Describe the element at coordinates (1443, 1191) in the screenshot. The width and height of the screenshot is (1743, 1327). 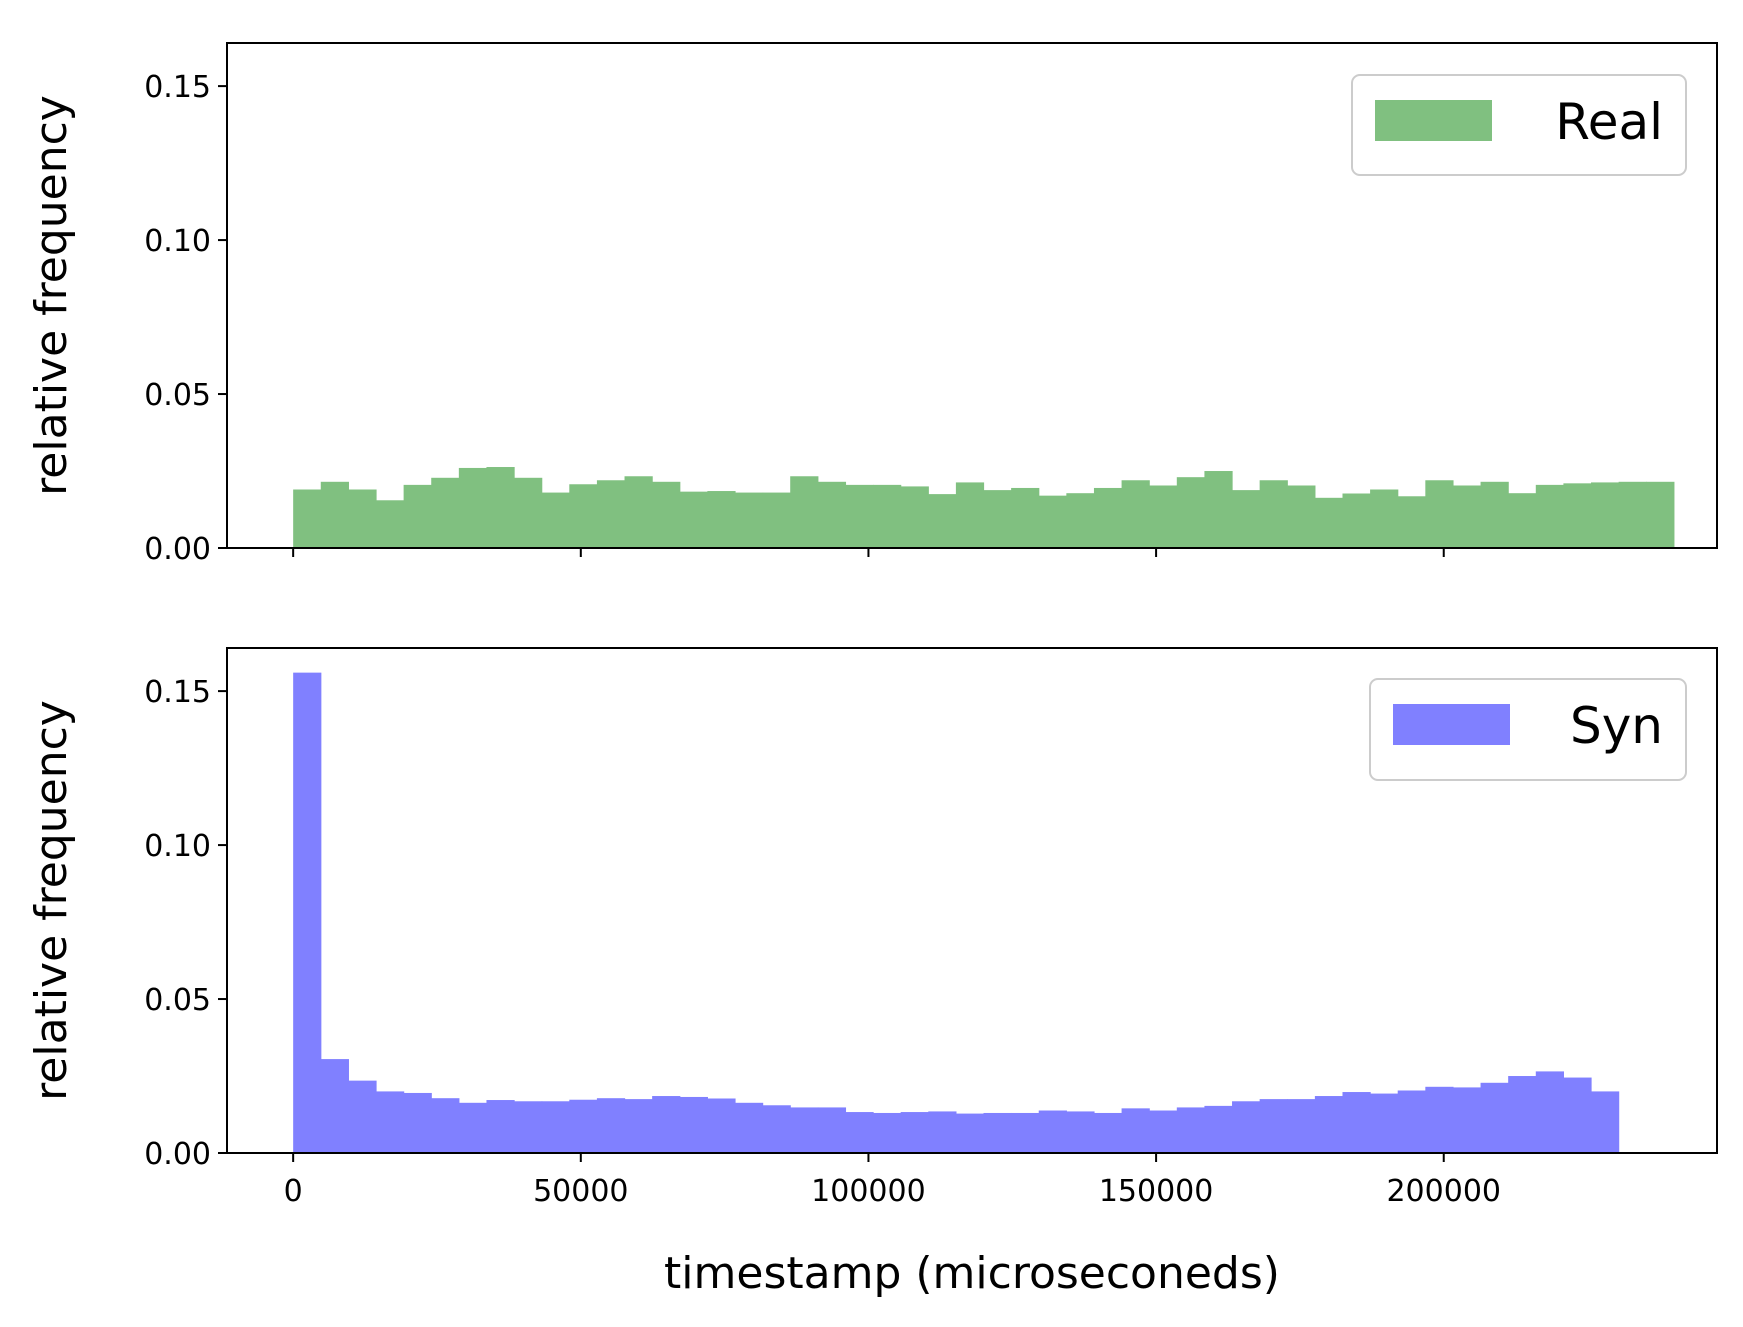
I see `syn-x-tick-label: 200000` at that location.